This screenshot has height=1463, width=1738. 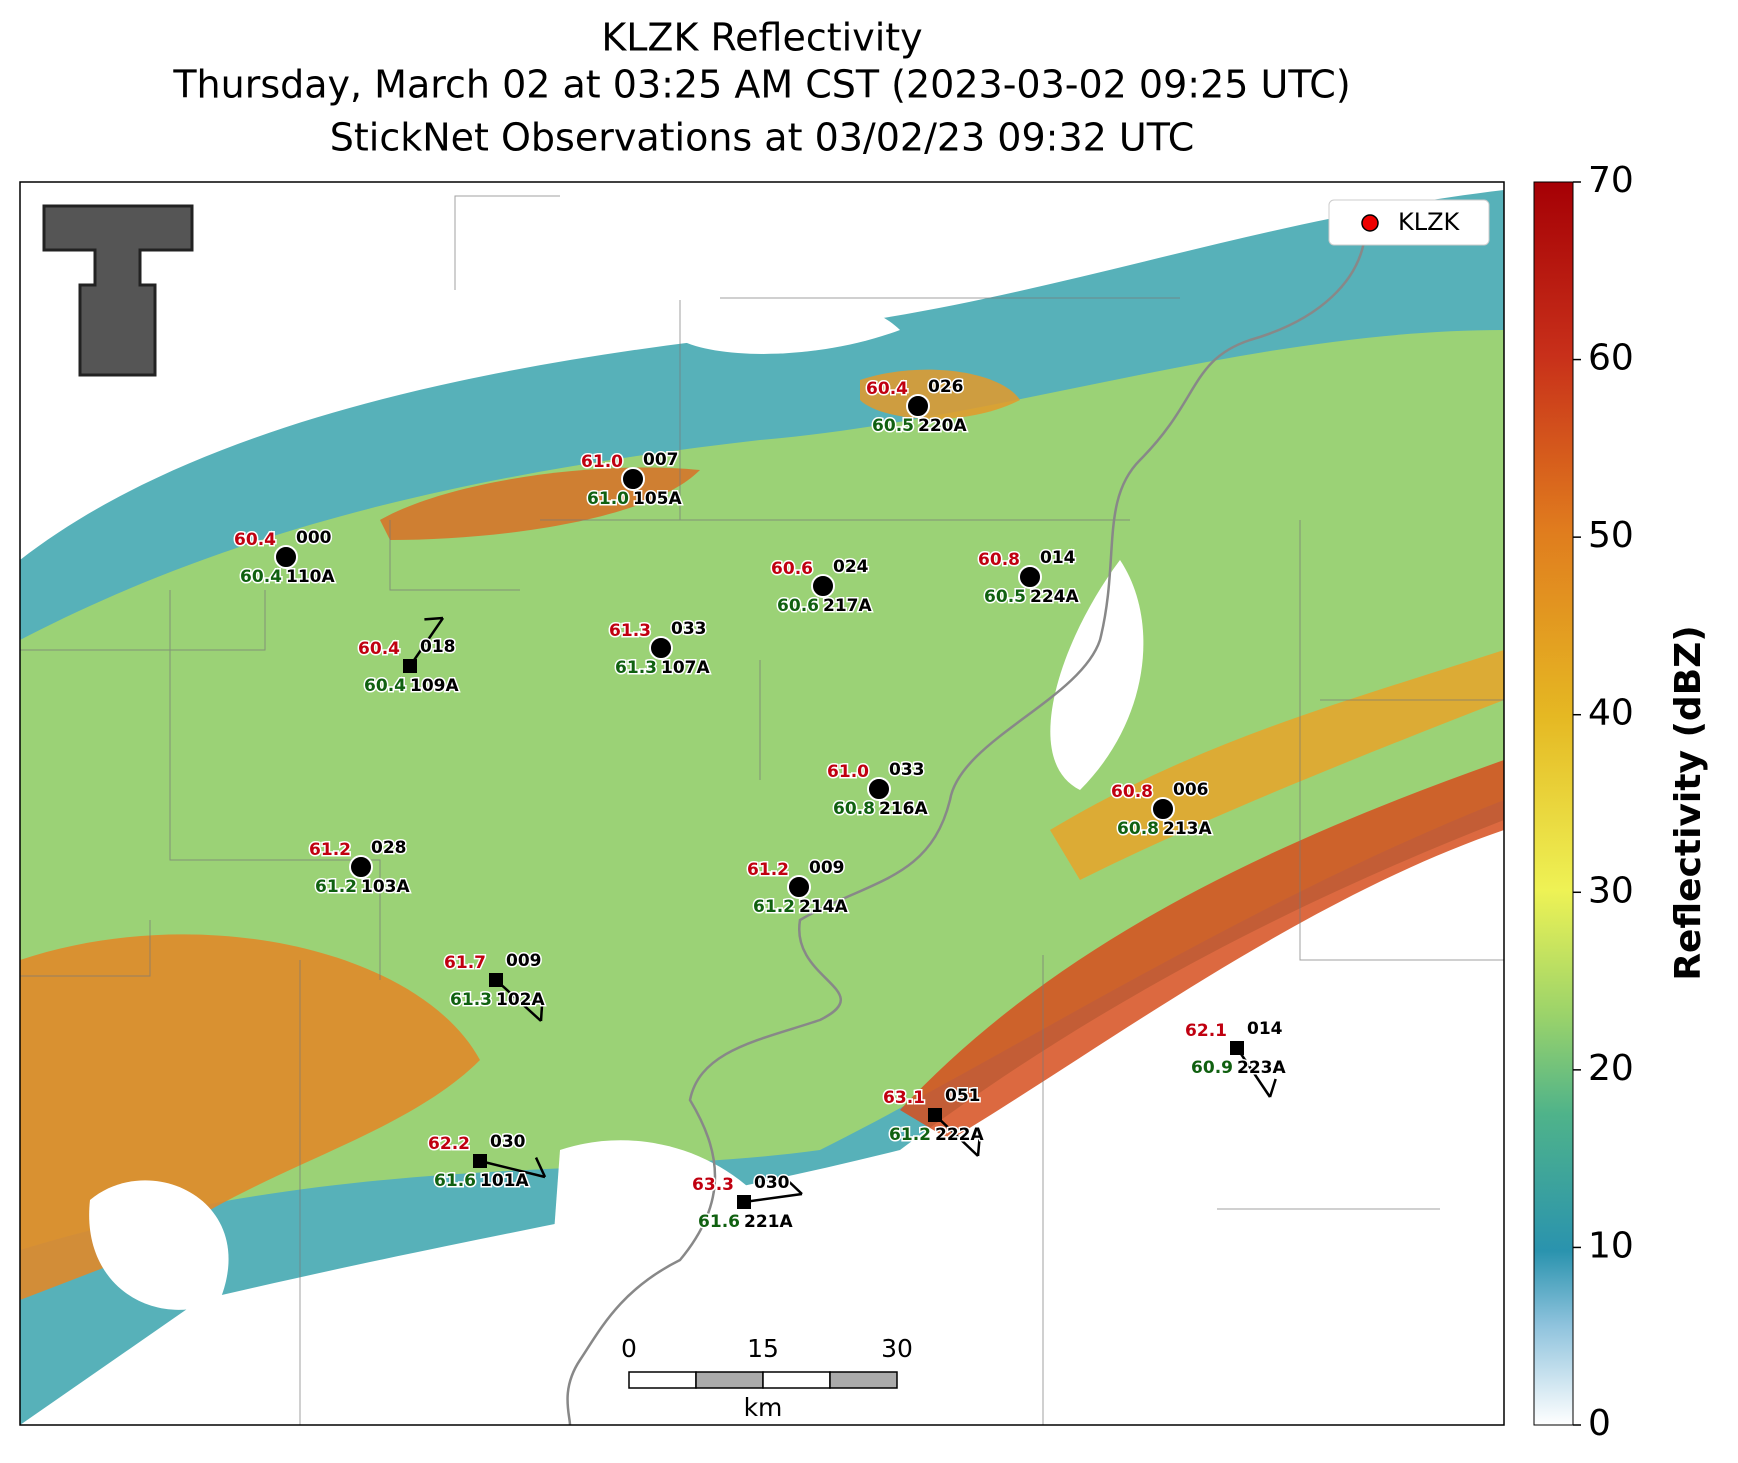 What do you see at coordinates (897, 1348) in the screenshot?
I see `scale-tick-label: 30` at bounding box center [897, 1348].